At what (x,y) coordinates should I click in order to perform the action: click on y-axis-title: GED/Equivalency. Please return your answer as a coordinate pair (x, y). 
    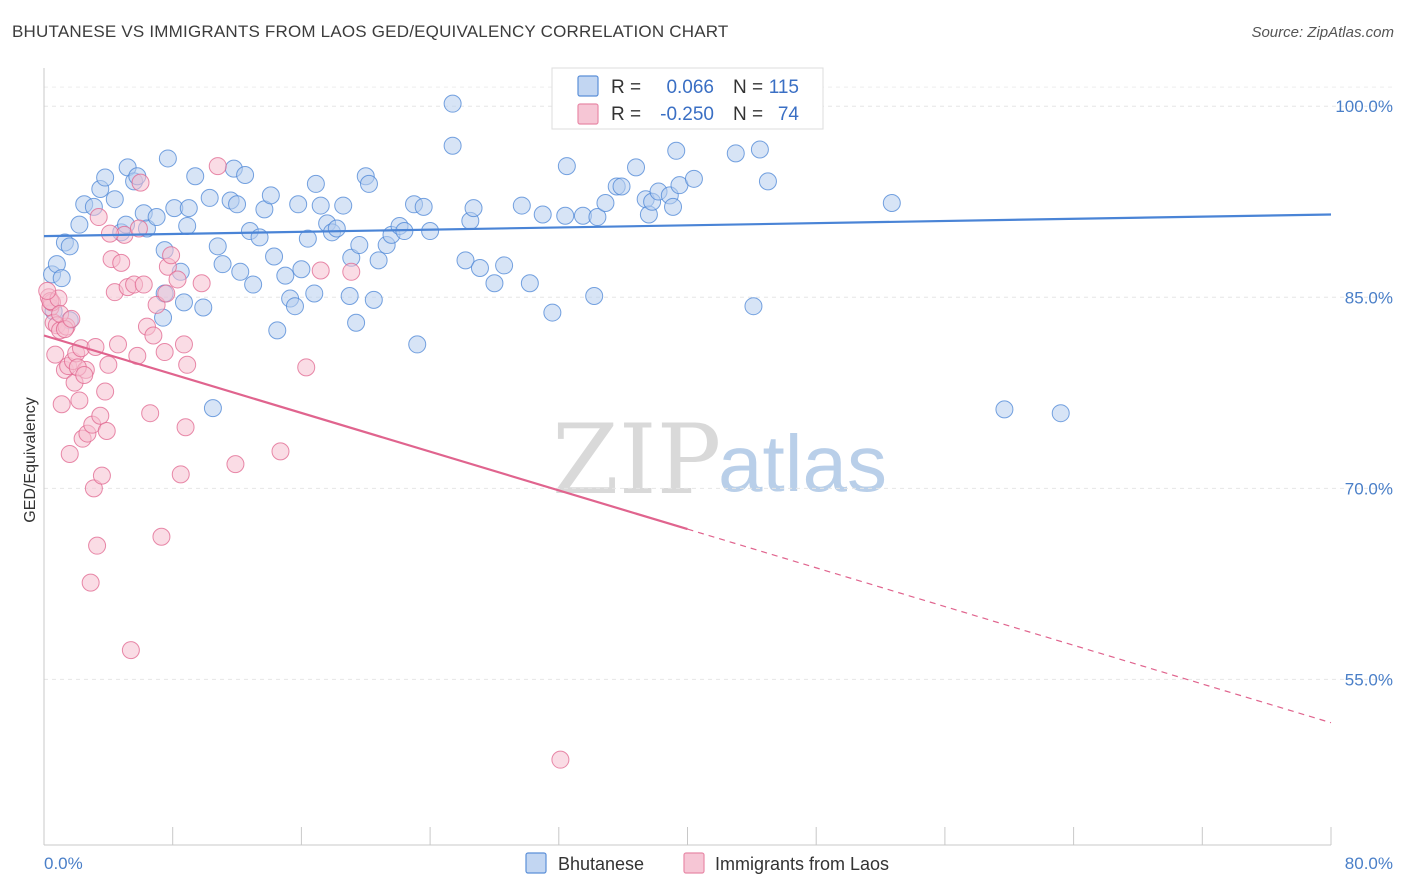
    Looking at the image, I should click on (30, 459).